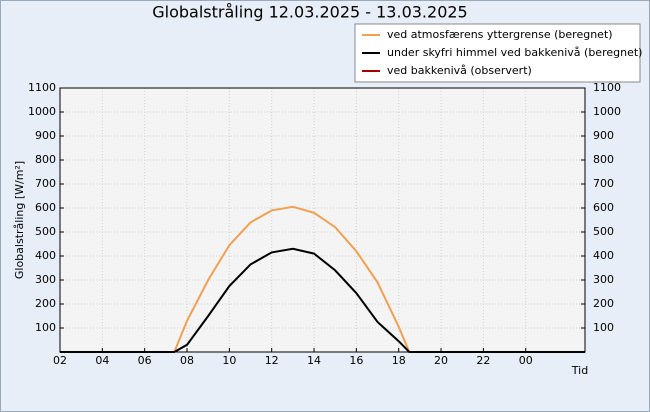 This screenshot has width=650, height=412. What do you see at coordinates (500, 34) in the screenshot?
I see `legend-label: ved atmosfærens yttergrense (beregnet)` at bounding box center [500, 34].